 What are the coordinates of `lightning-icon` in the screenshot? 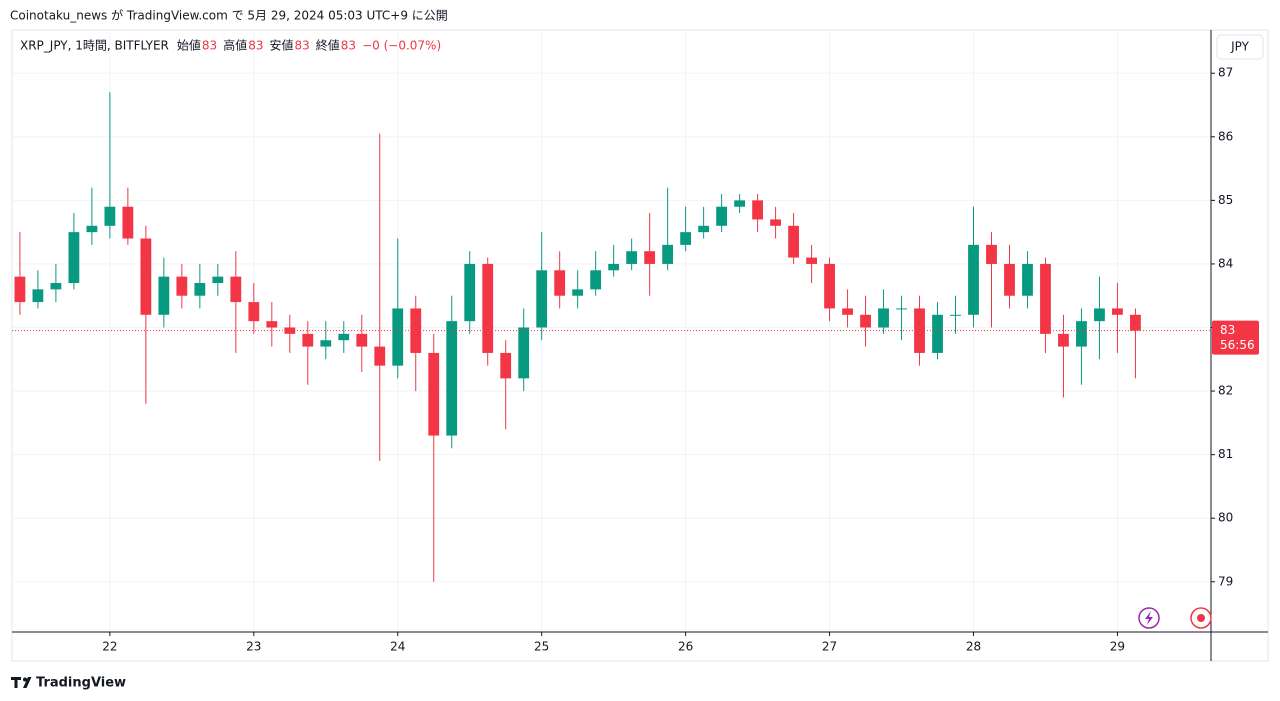 It's located at (1149, 618).